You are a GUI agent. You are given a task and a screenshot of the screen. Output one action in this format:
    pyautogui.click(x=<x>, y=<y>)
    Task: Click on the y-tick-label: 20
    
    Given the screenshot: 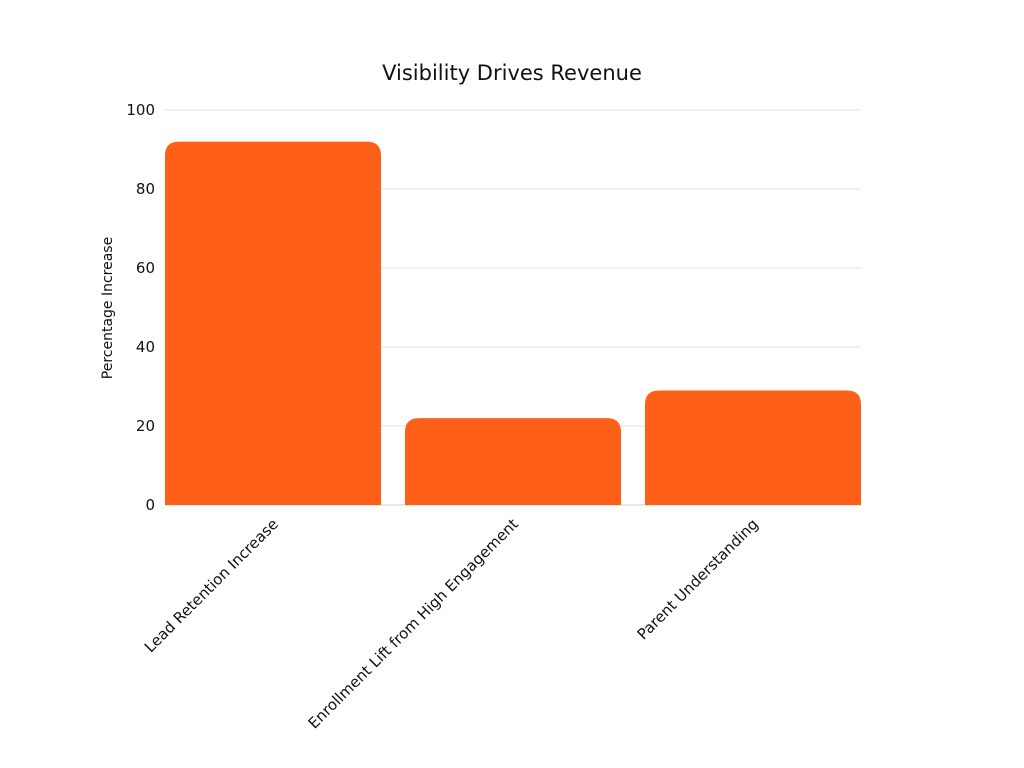 What is the action you would take?
    pyautogui.click(x=145, y=426)
    